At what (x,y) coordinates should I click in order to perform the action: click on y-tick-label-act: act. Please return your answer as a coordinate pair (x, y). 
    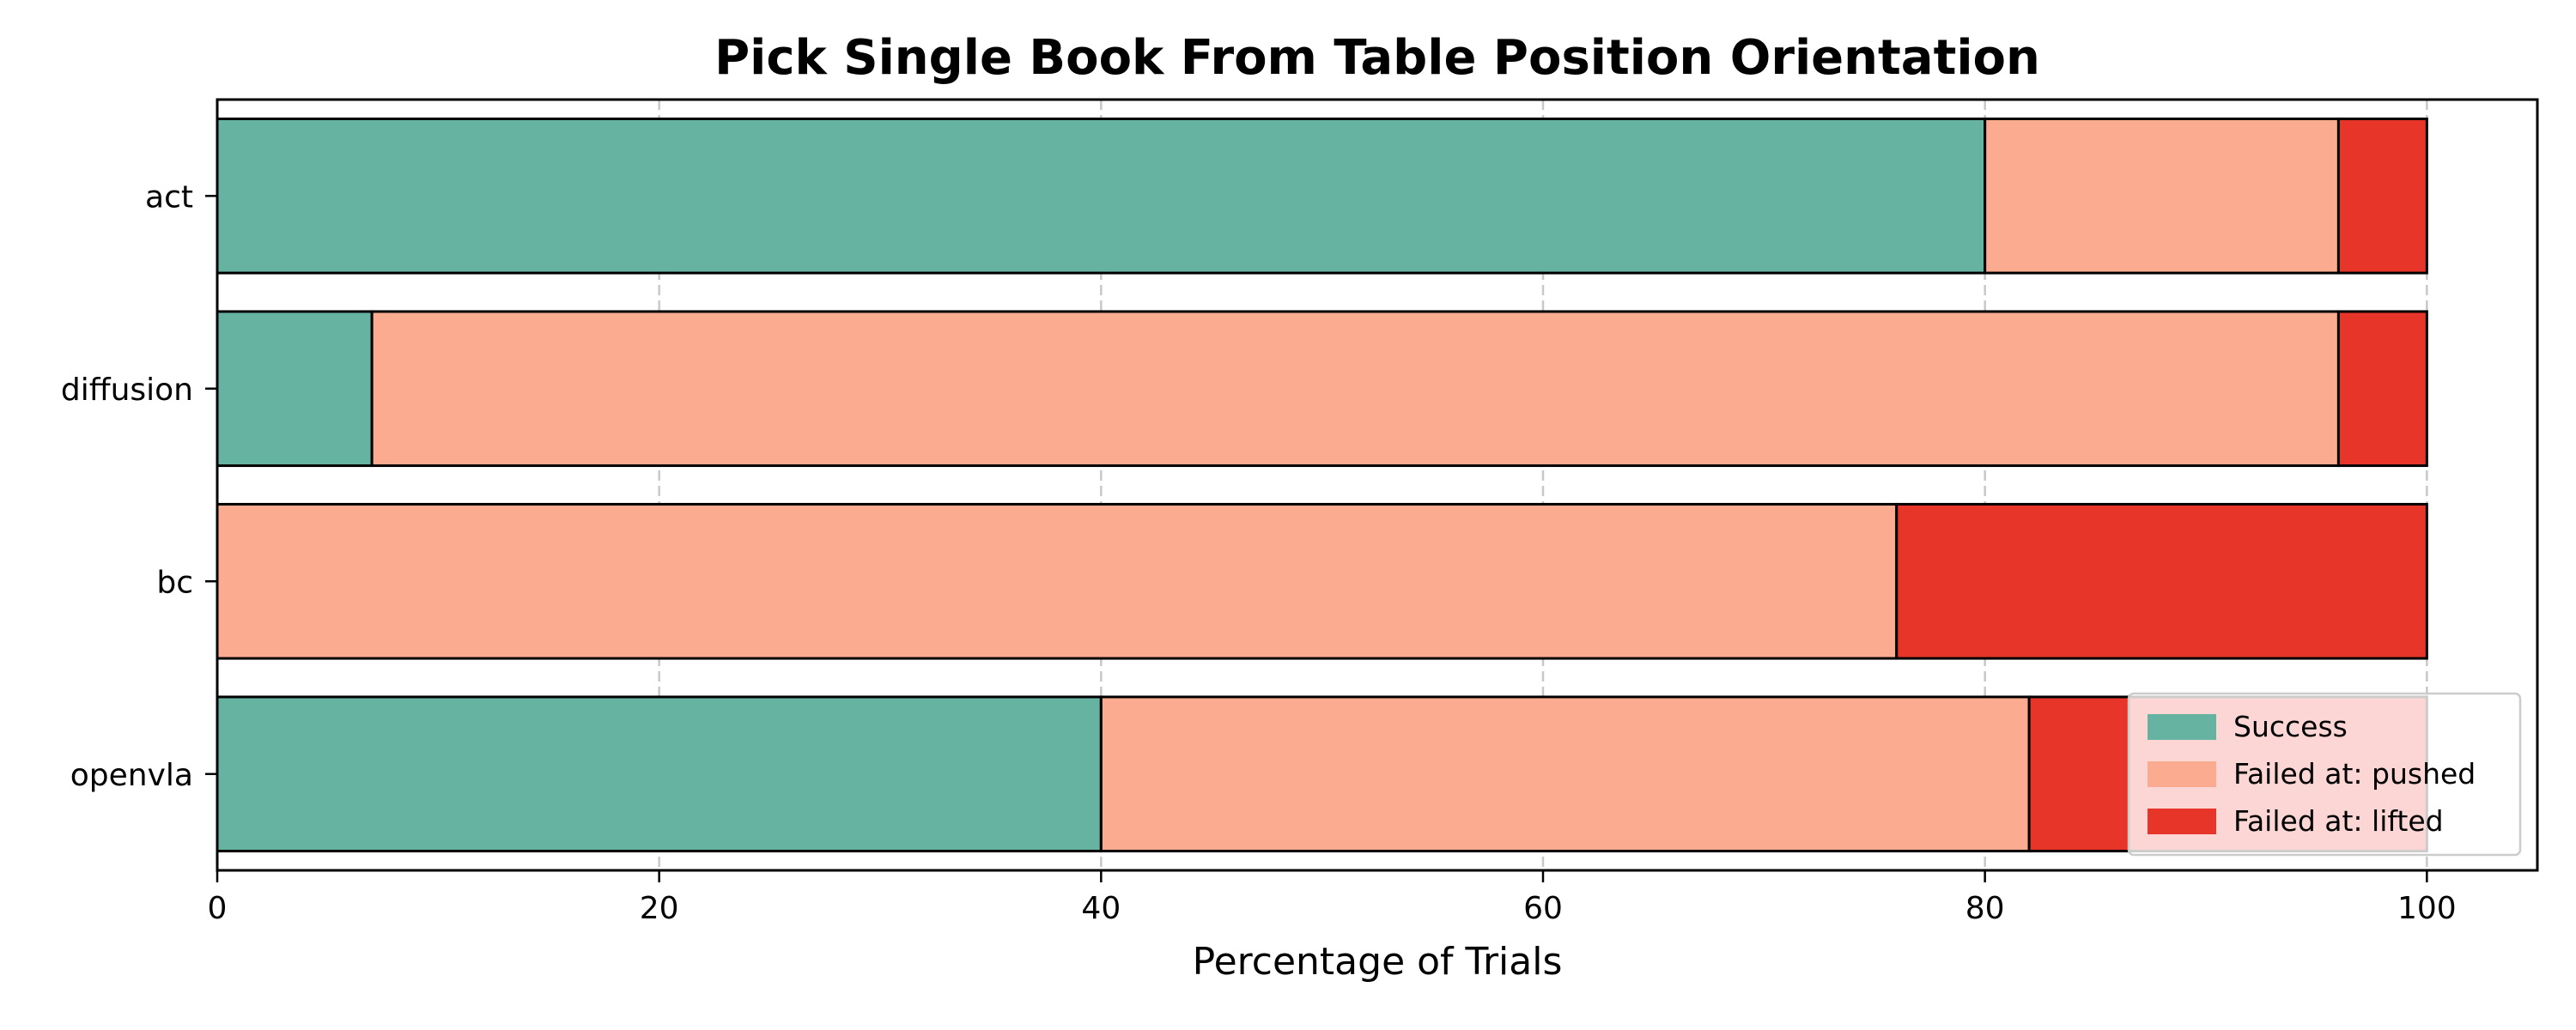
    Looking at the image, I should click on (169, 197).